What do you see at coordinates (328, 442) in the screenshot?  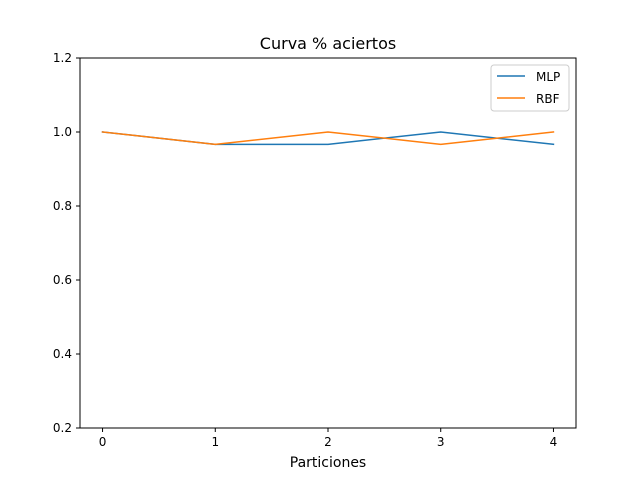 I see `x-tick-label: 2` at bounding box center [328, 442].